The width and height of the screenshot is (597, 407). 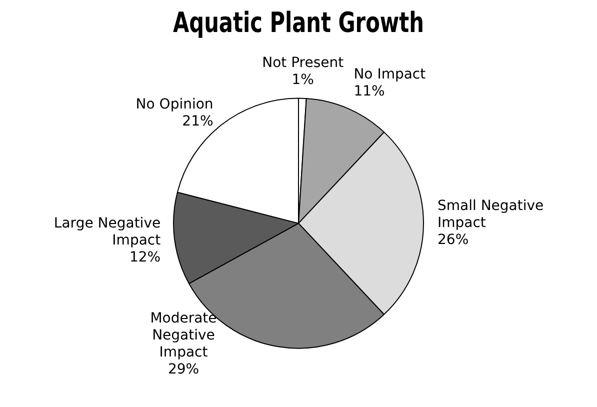 What do you see at coordinates (198, 122) in the screenshot?
I see `data-label: 21%` at bounding box center [198, 122].